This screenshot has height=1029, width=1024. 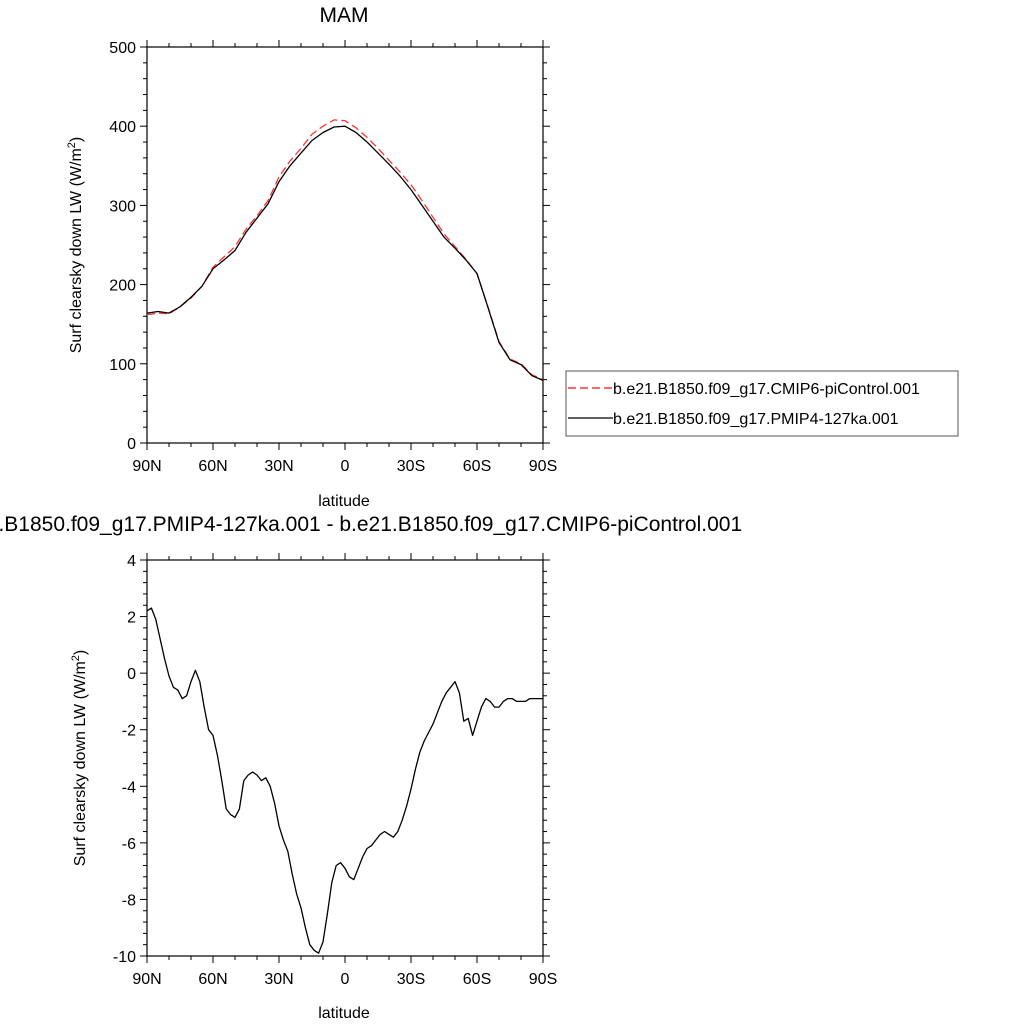 What do you see at coordinates (278, 466) in the screenshot?
I see `top-x-tick-label: 30N` at bounding box center [278, 466].